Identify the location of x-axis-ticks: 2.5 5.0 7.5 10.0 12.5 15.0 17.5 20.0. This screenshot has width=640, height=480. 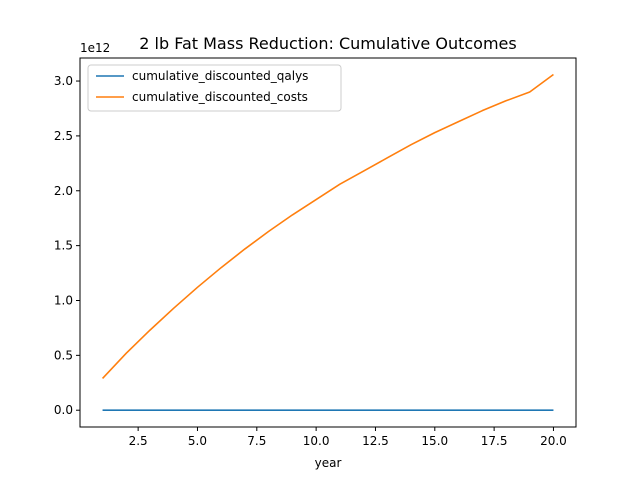
(348, 437).